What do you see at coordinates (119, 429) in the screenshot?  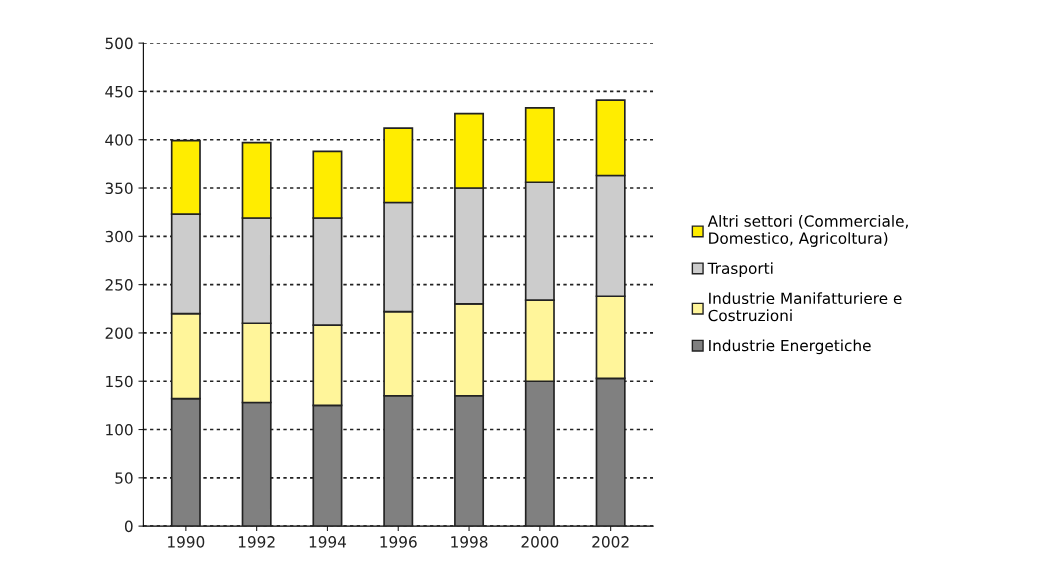 I see `y-tick-label: 100` at bounding box center [119, 429].